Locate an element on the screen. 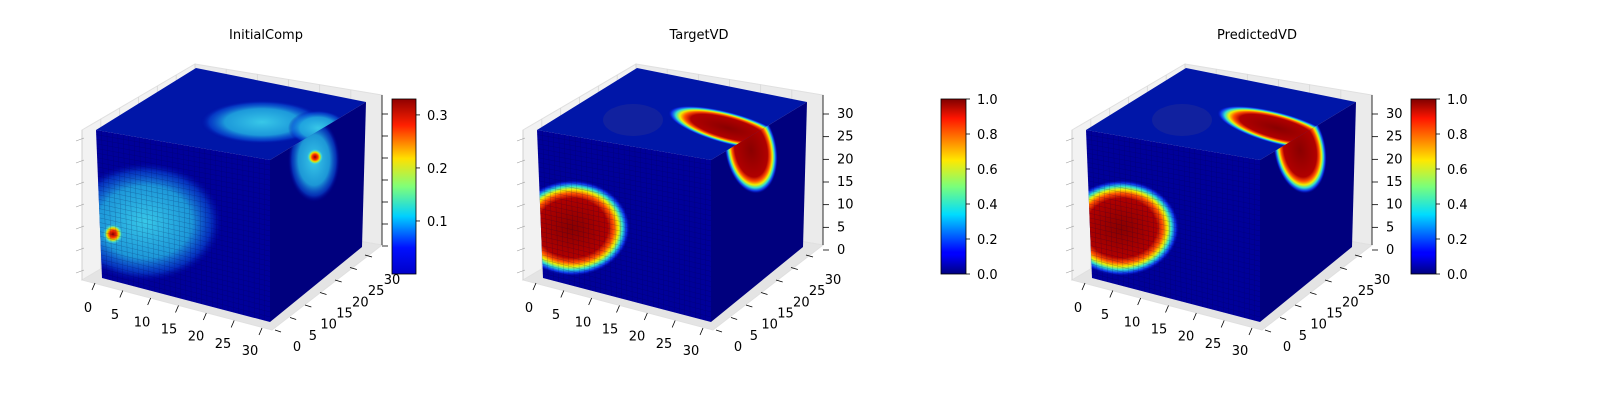  x-tick-label: 10 is located at coordinates (583, 322).